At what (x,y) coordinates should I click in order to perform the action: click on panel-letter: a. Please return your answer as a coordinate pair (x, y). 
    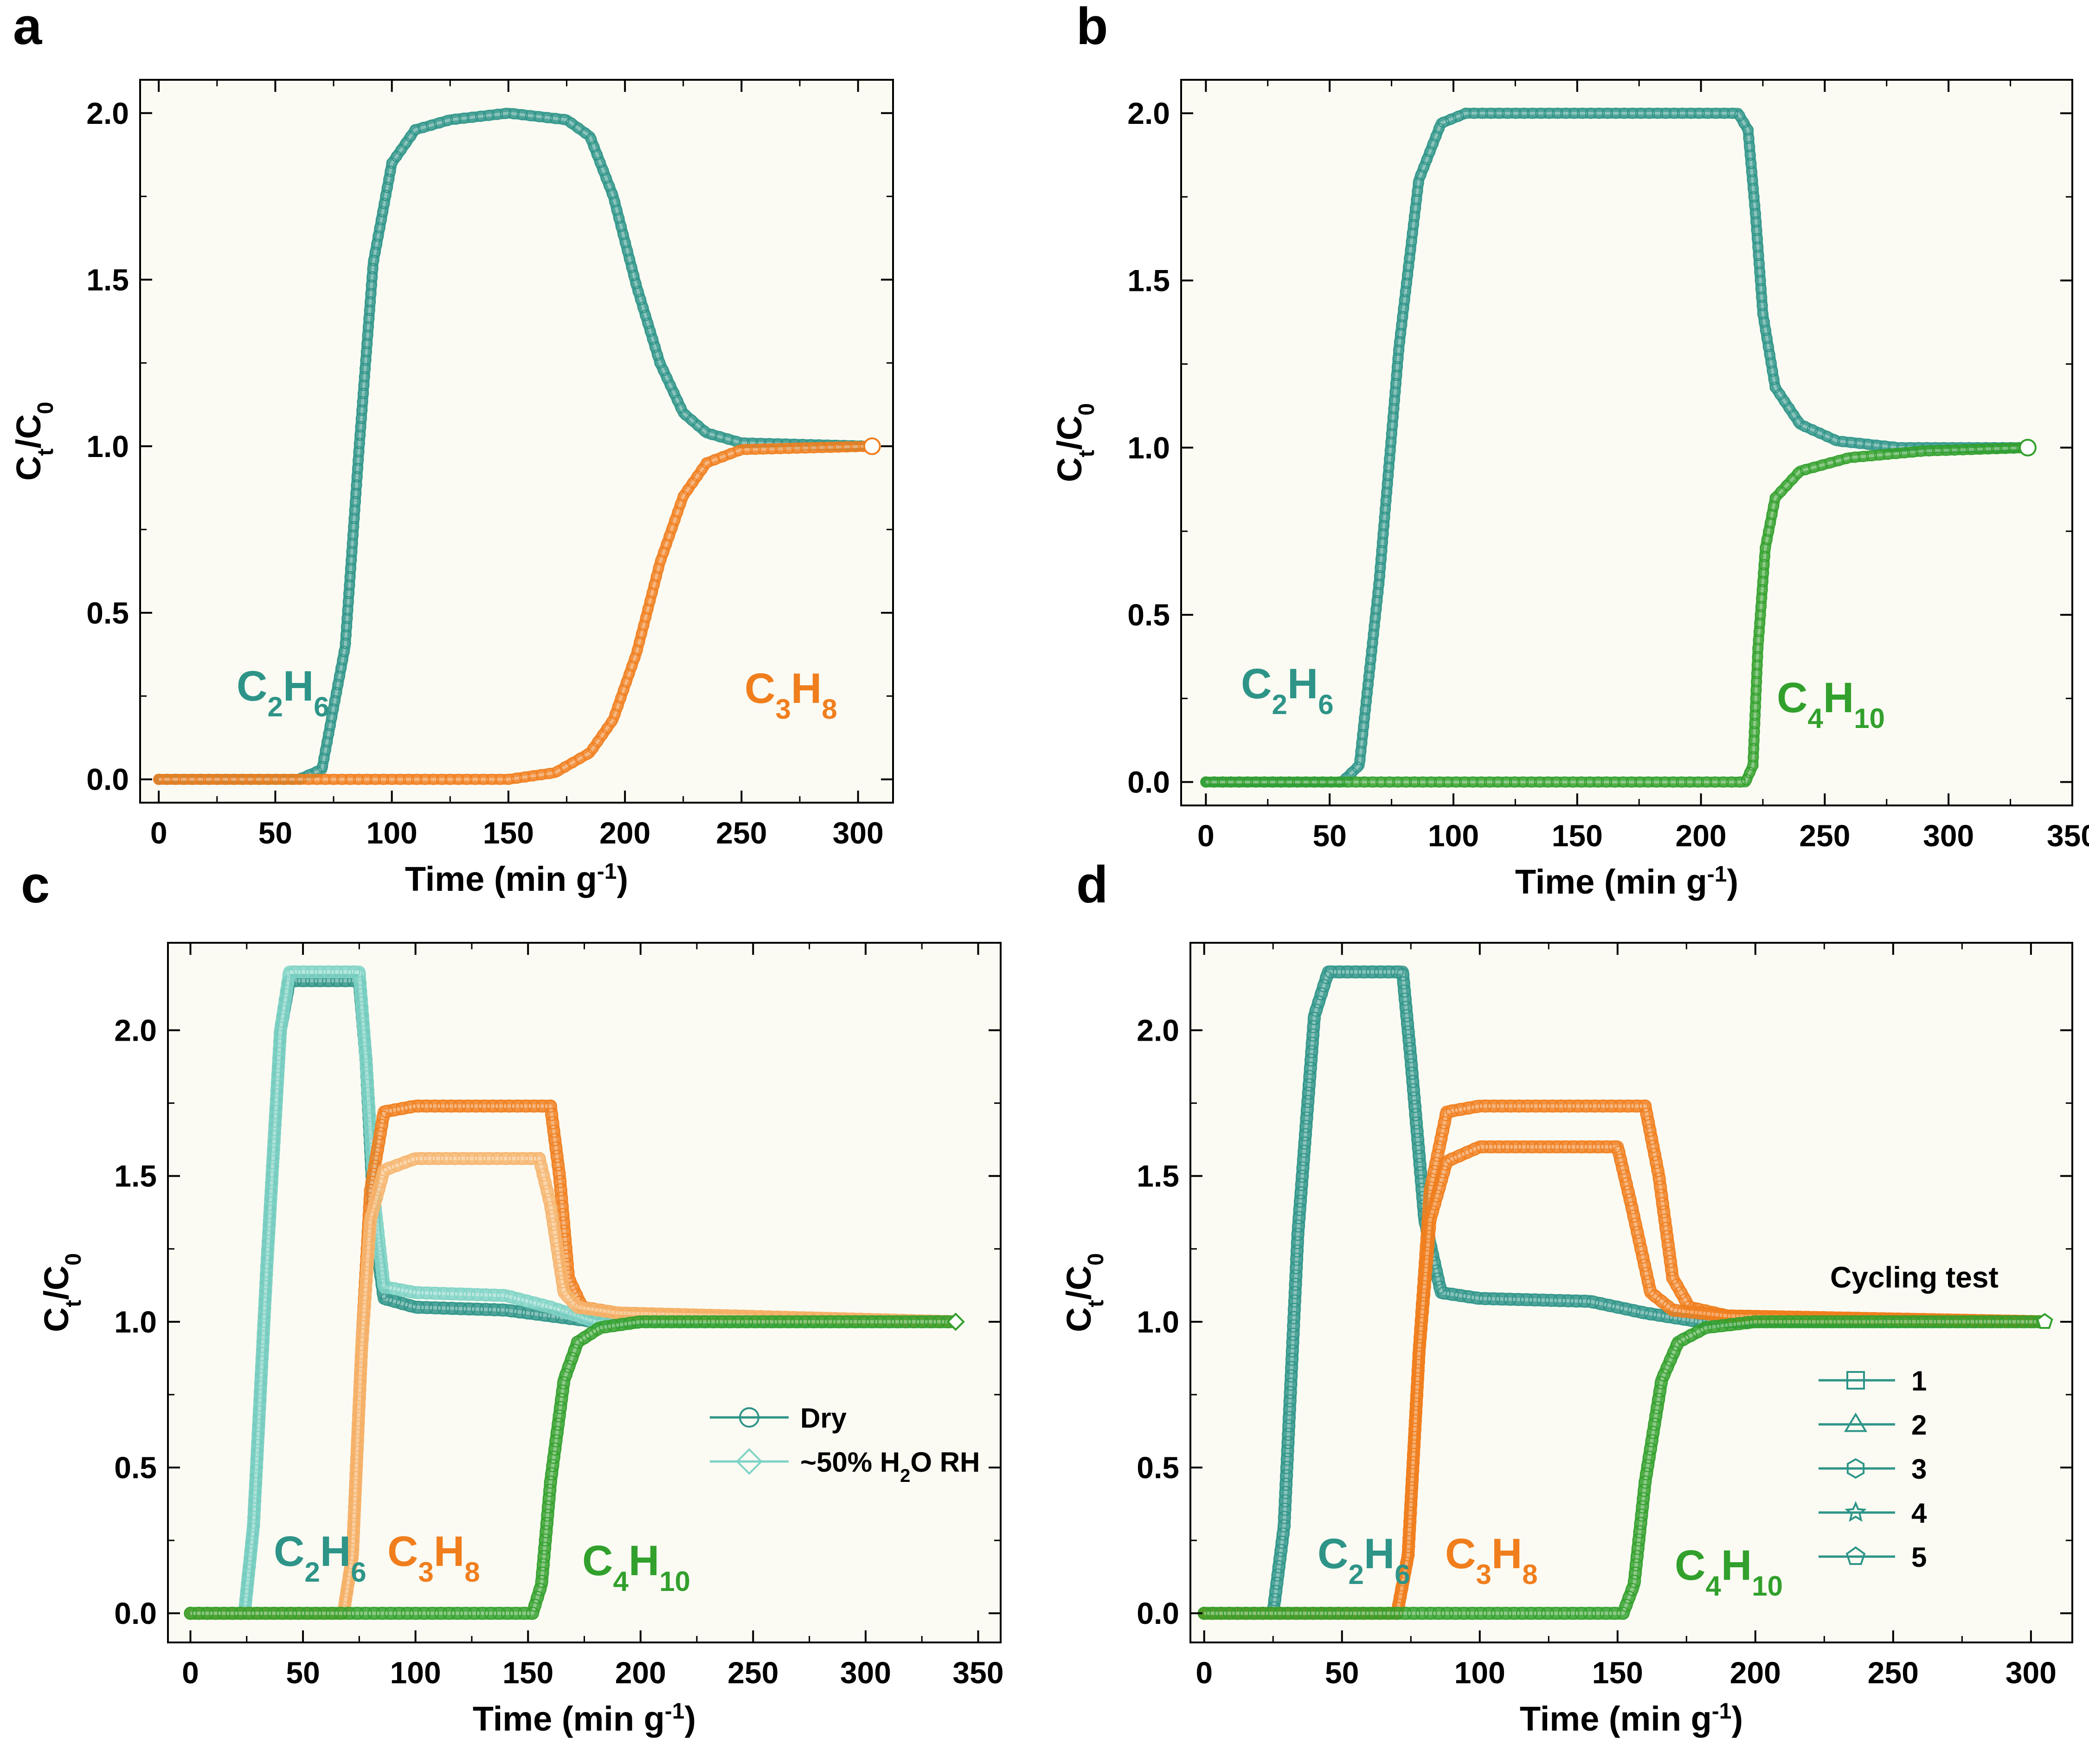
    Looking at the image, I should click on (28, 28).